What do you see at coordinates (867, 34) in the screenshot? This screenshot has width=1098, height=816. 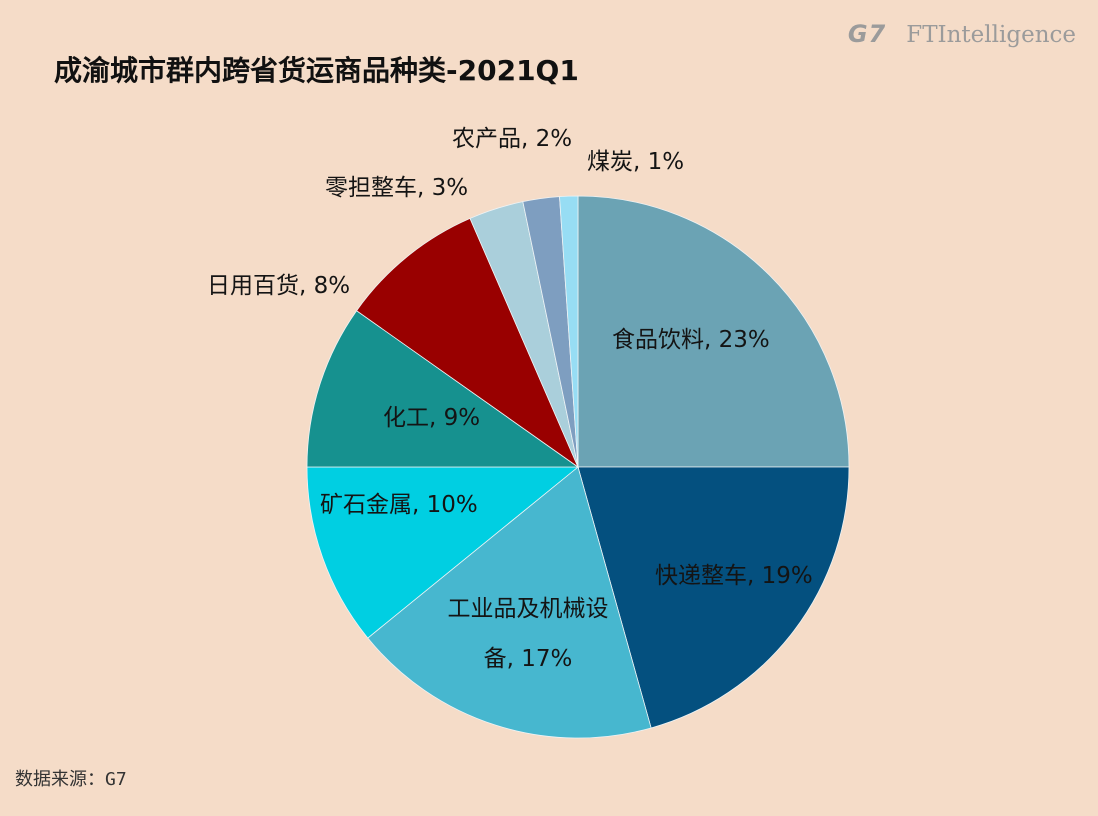 I see `logo-mark: G7` at bounding box center [867, 34].